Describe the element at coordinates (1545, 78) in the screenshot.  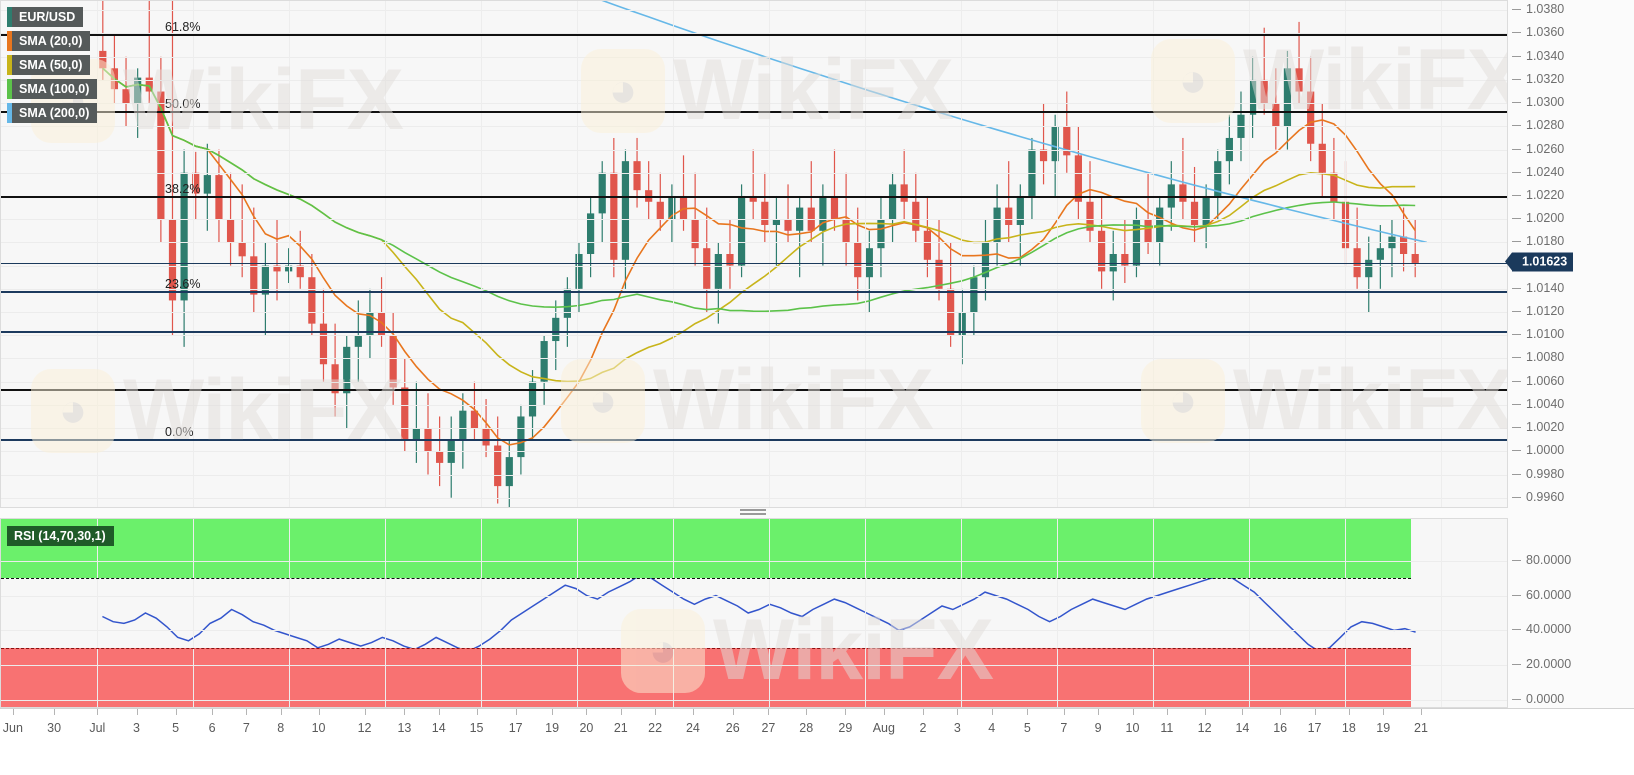
I see `price-axis-label: 1.0320` at that location.